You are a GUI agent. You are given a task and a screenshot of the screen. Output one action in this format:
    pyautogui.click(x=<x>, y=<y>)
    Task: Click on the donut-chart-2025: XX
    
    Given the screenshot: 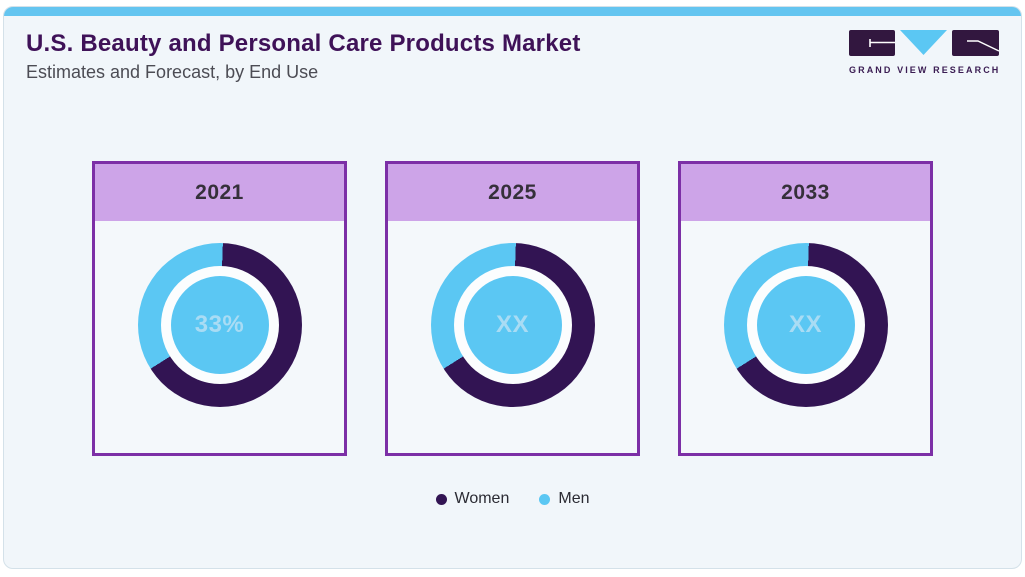 What is the action you would take?
    pyautogui.click(x=512, y=325)
    